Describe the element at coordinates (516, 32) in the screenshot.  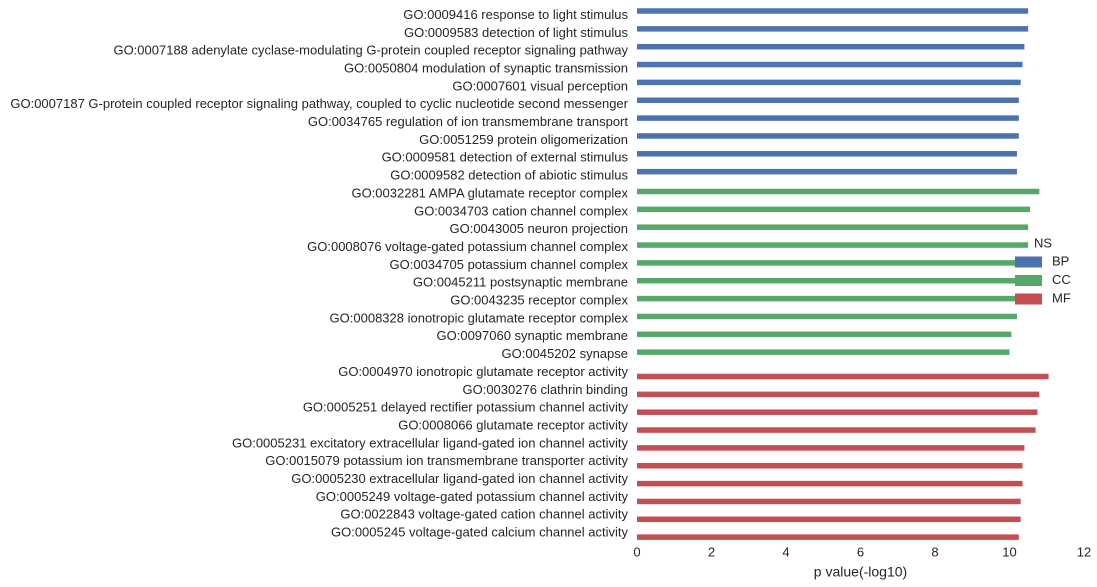
I see `category-label: GO:0009583 detection of light stimulus` at that location.